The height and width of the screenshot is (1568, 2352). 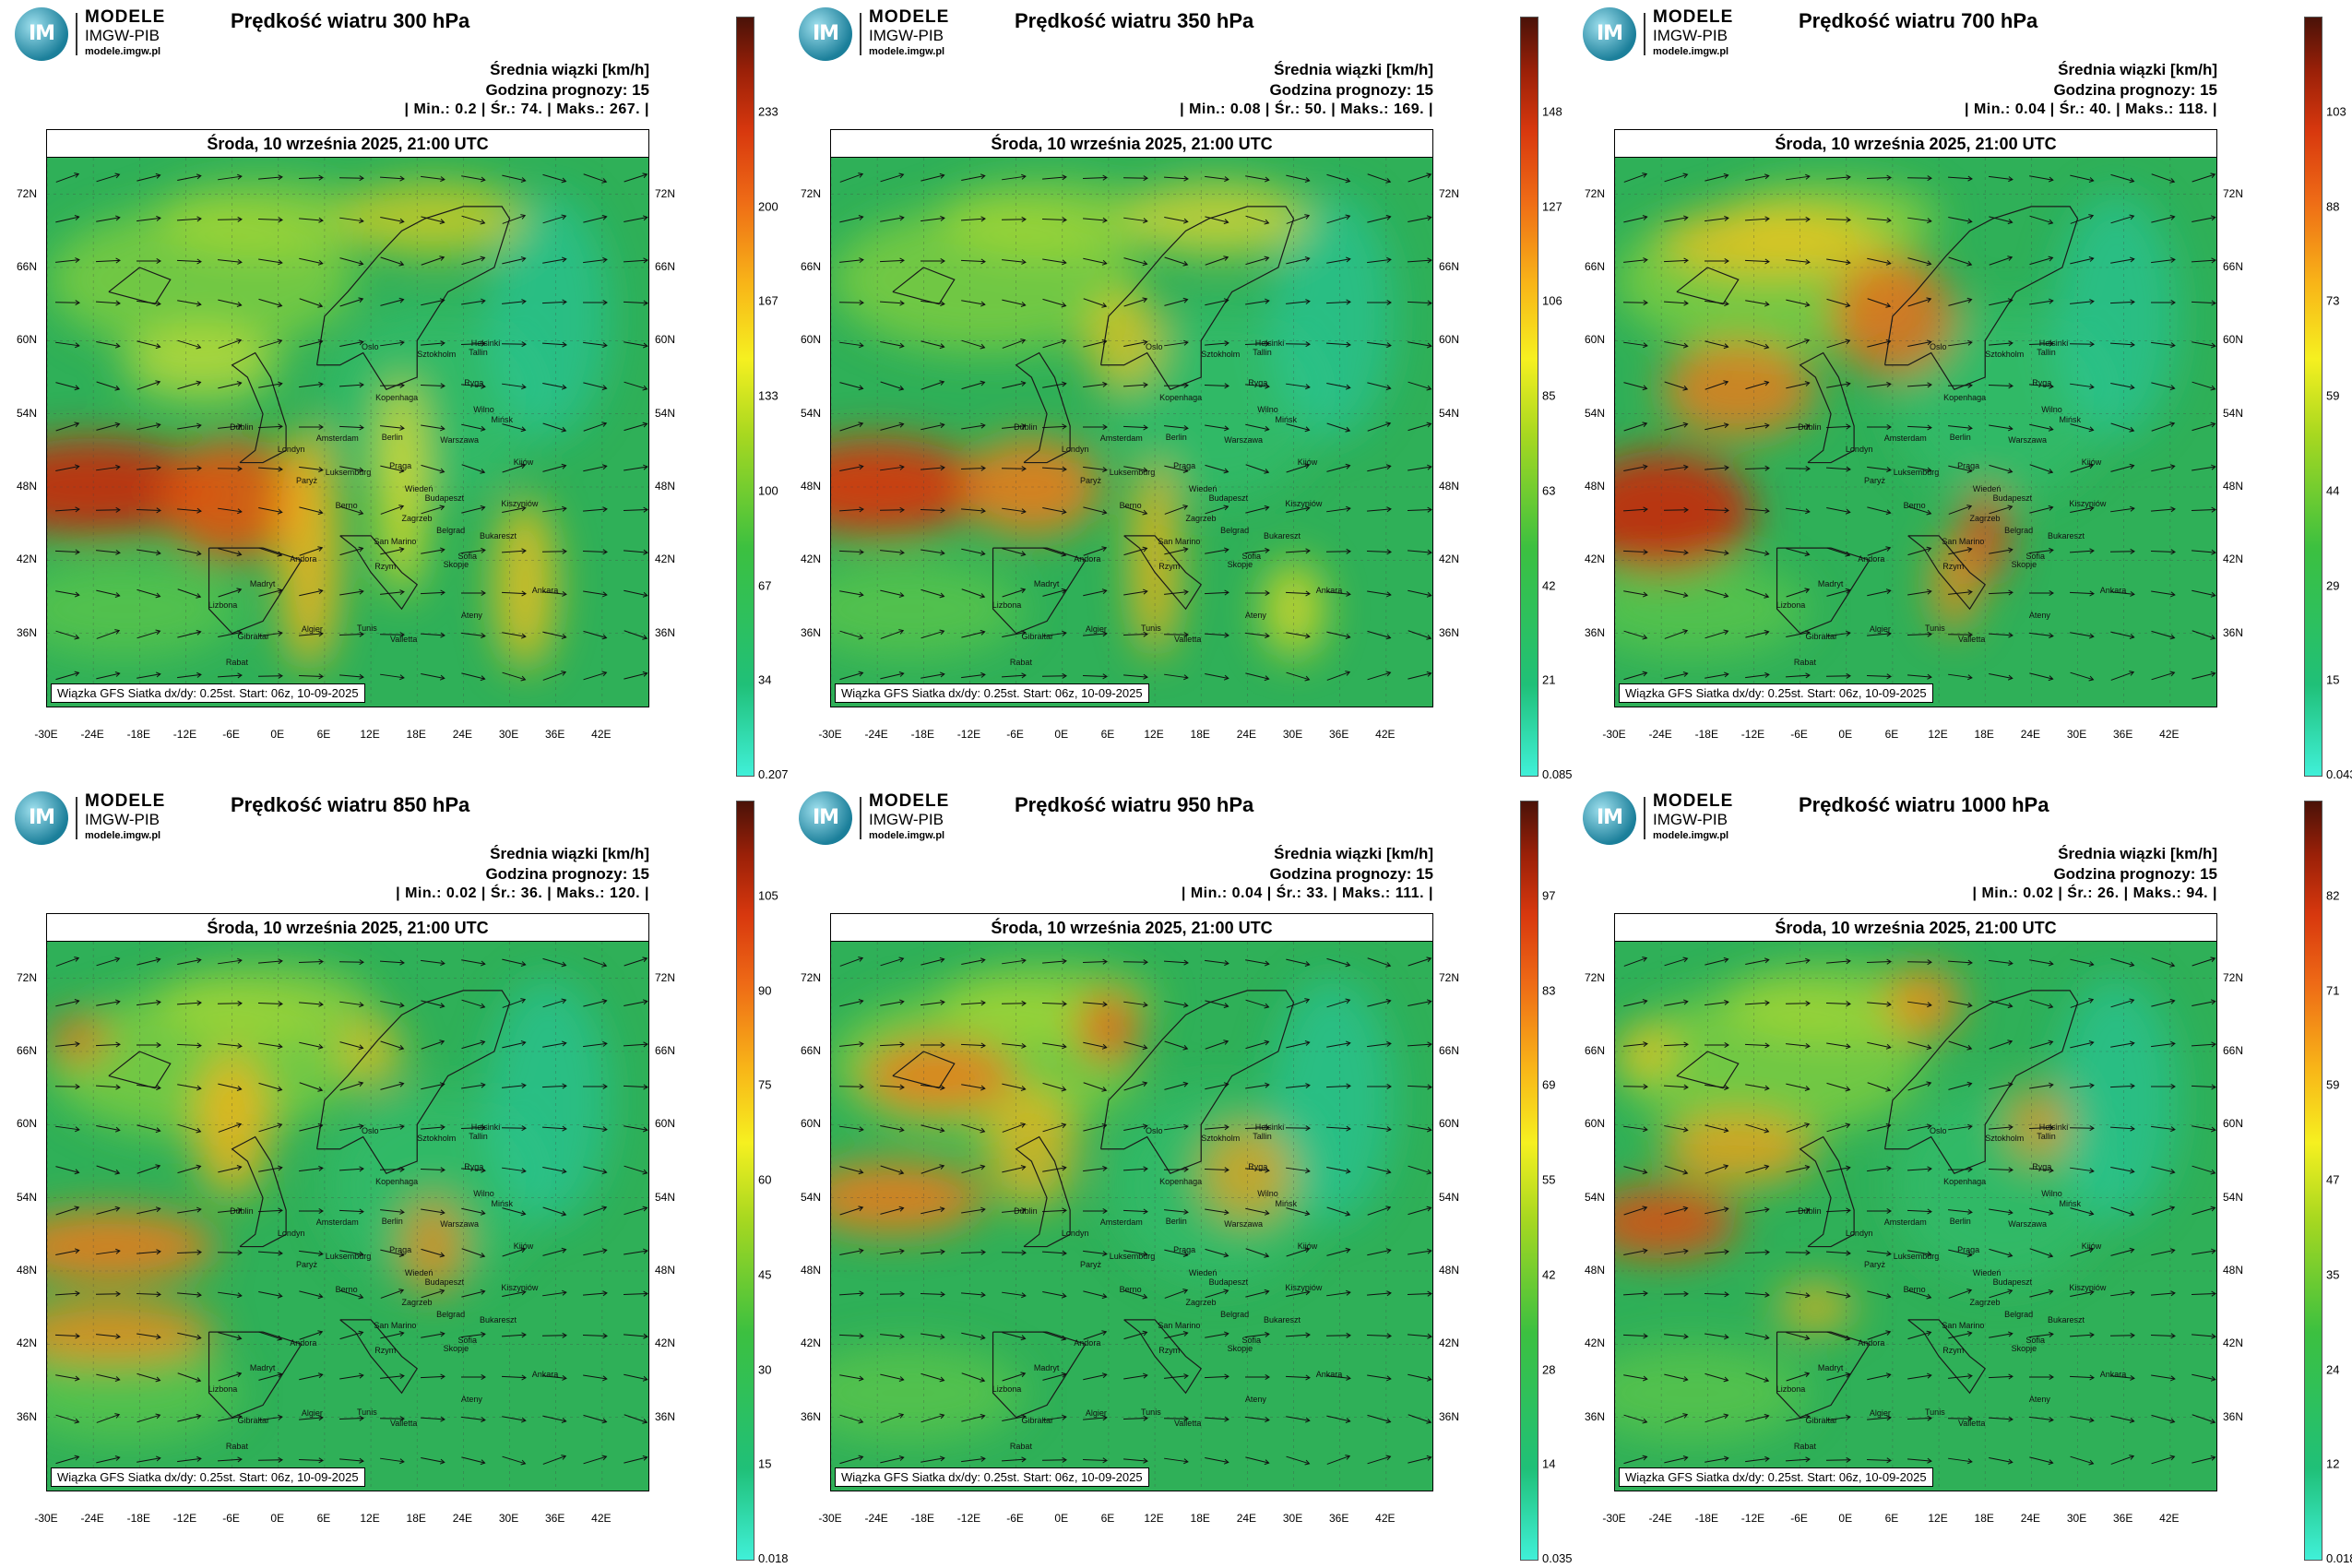 I want to click on valid-date: Środa, 10 września 2025, 21:00 UTC, so click(x=1131, y=927).